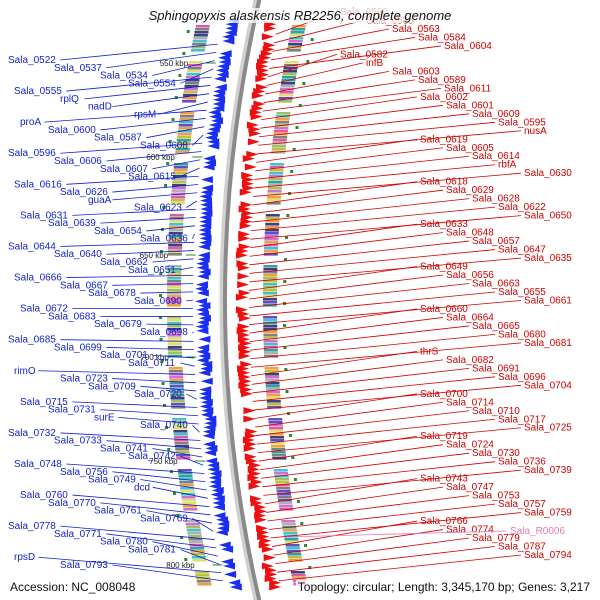  I want to click on gene-label-right: Sala_0601, so click(470, 105).